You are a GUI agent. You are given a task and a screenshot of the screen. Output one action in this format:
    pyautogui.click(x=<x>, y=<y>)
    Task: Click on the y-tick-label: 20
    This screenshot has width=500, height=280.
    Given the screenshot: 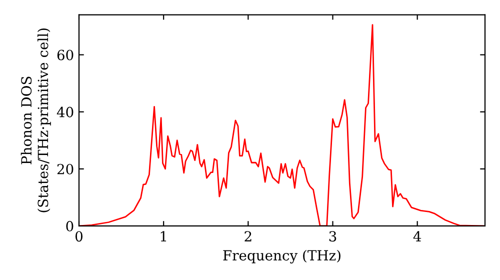 What is the action you would take?
    pyautogui.click(x=65, y=169)
    